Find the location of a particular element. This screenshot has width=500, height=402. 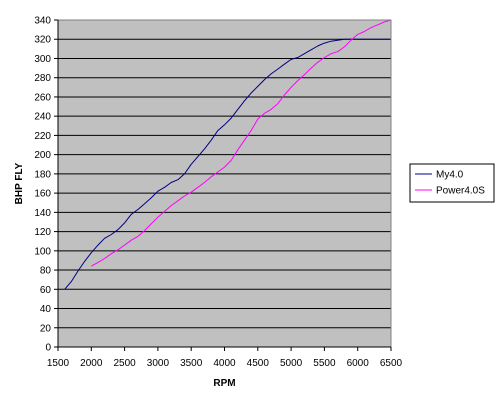

y-axis-title: BHP FLY is located at coordinates (19, 183).